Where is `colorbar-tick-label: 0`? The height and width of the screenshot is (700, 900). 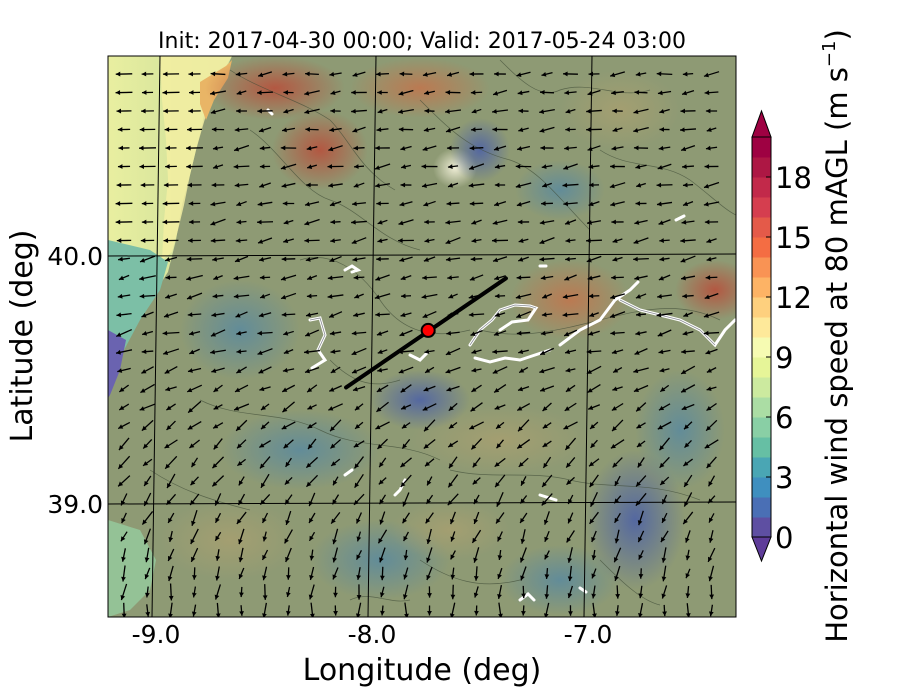
colorbar-tick-label: 0 is located at coordinates (784, 538).